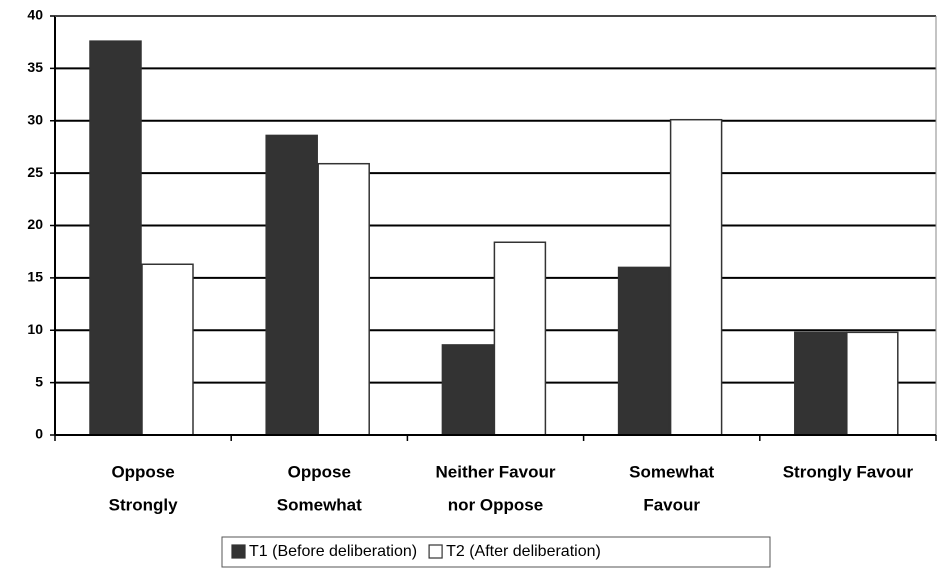 This screenshot has height=569, width=937. Describe the element at coordinates (35, 224) in the screenshot. I see `y-tick-label: 20` at that location.